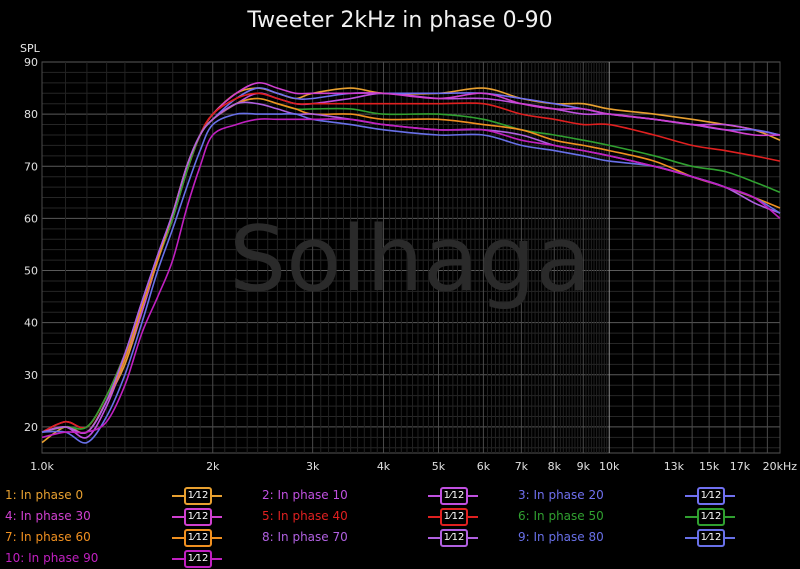 The image size is (800, 569). I want to click on x-tick-label: 17k, so click(740, 466).